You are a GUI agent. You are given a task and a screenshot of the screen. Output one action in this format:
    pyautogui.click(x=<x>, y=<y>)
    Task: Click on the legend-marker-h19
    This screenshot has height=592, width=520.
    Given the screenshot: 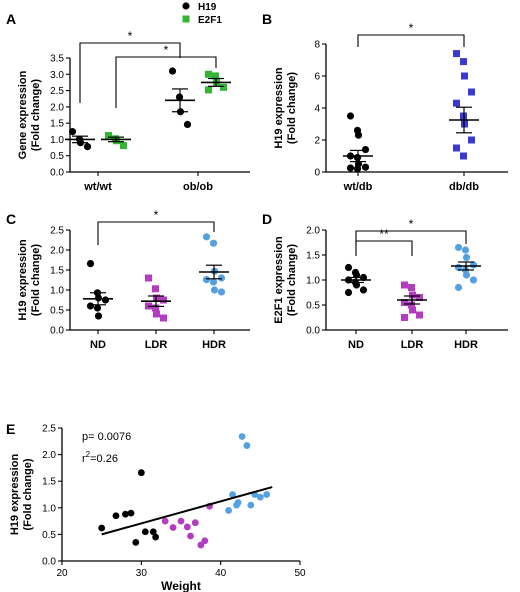 What is the action you would take?
    pyautogui.click(x=186, y=6)
    